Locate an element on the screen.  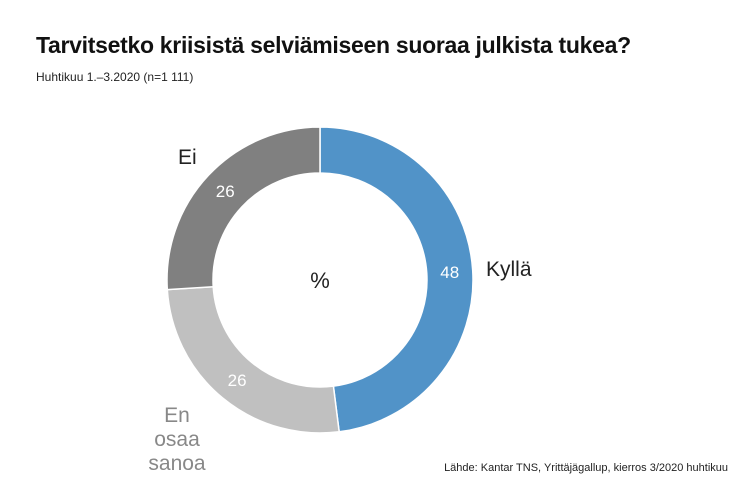
category-label-en-osaa-sanoa: En osaa sanoa is located at coordinates (177, 440).